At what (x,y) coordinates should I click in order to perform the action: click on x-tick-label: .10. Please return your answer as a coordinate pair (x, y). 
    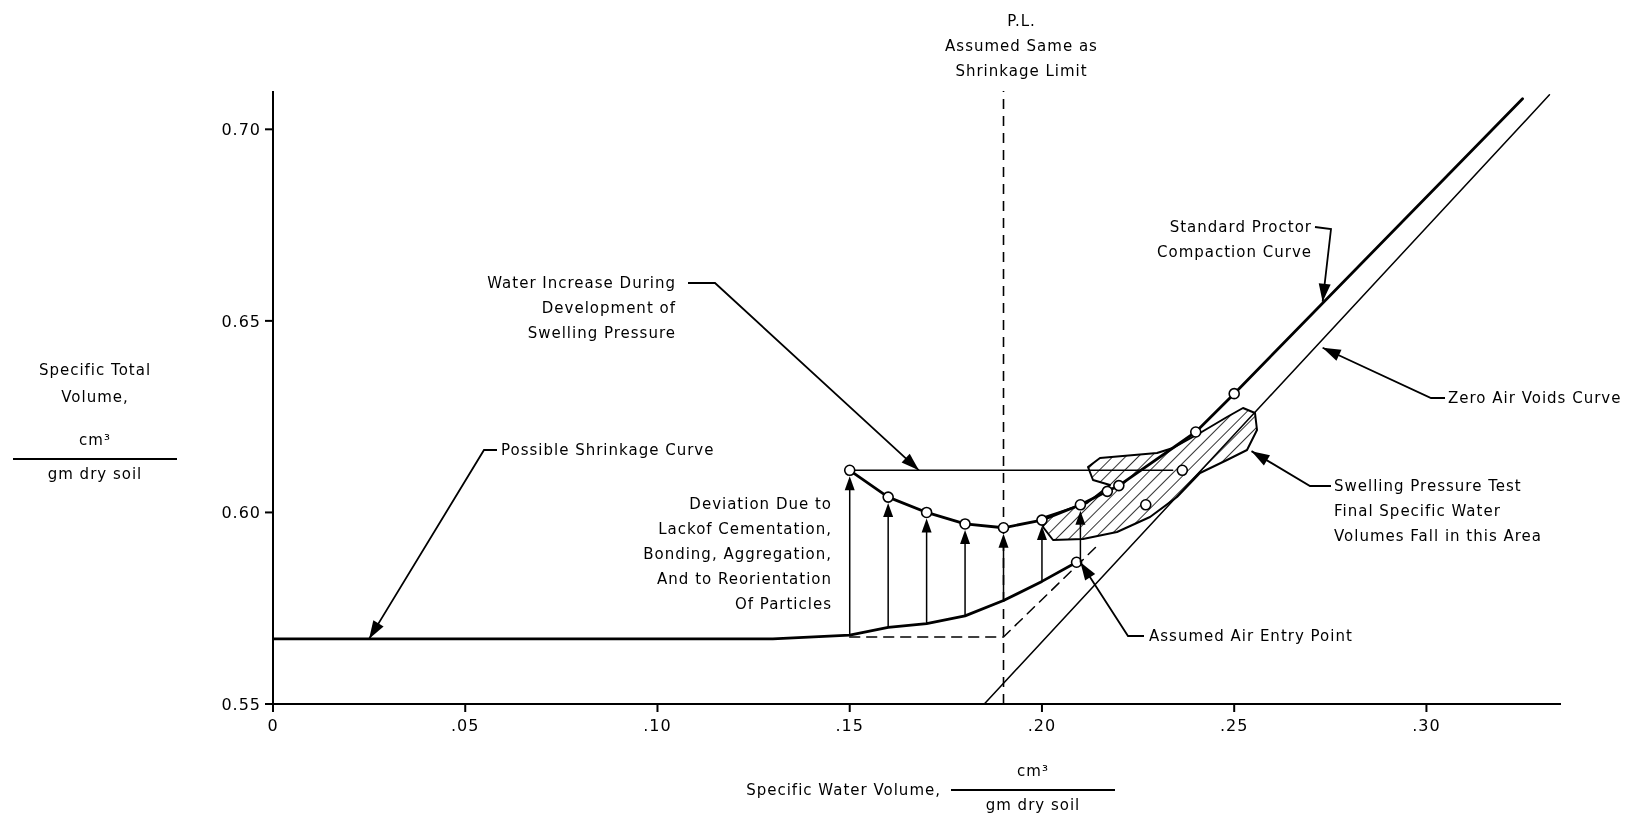
    Looking at the image, I should click on (657, 726).